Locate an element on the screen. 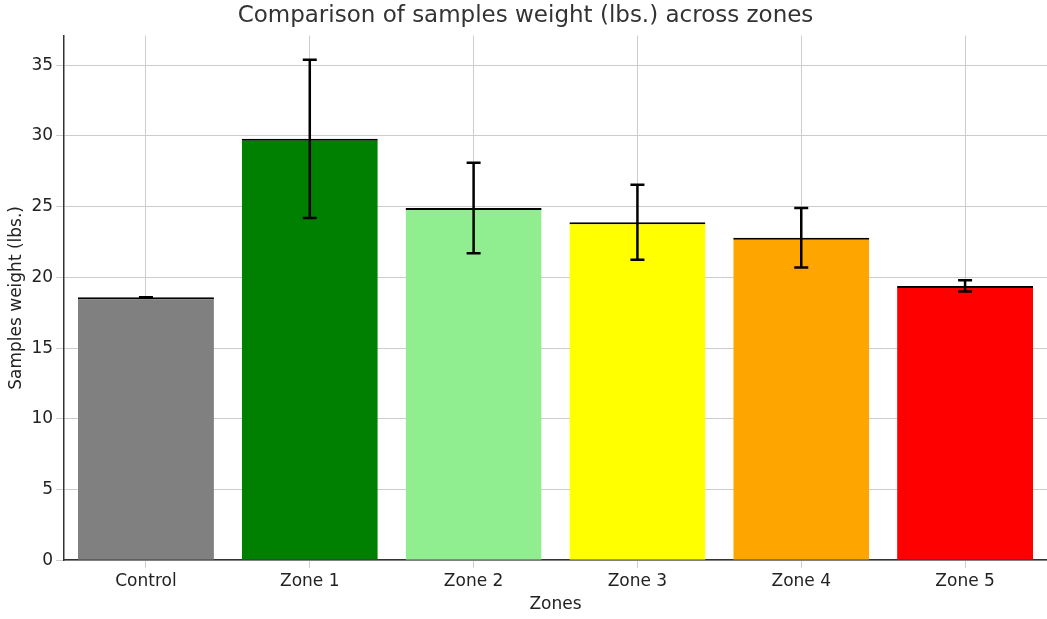 Image resolution: width=1047 pixels, height=619 pixels. y-tick-label: 35 is located at coordinates (42, 63).